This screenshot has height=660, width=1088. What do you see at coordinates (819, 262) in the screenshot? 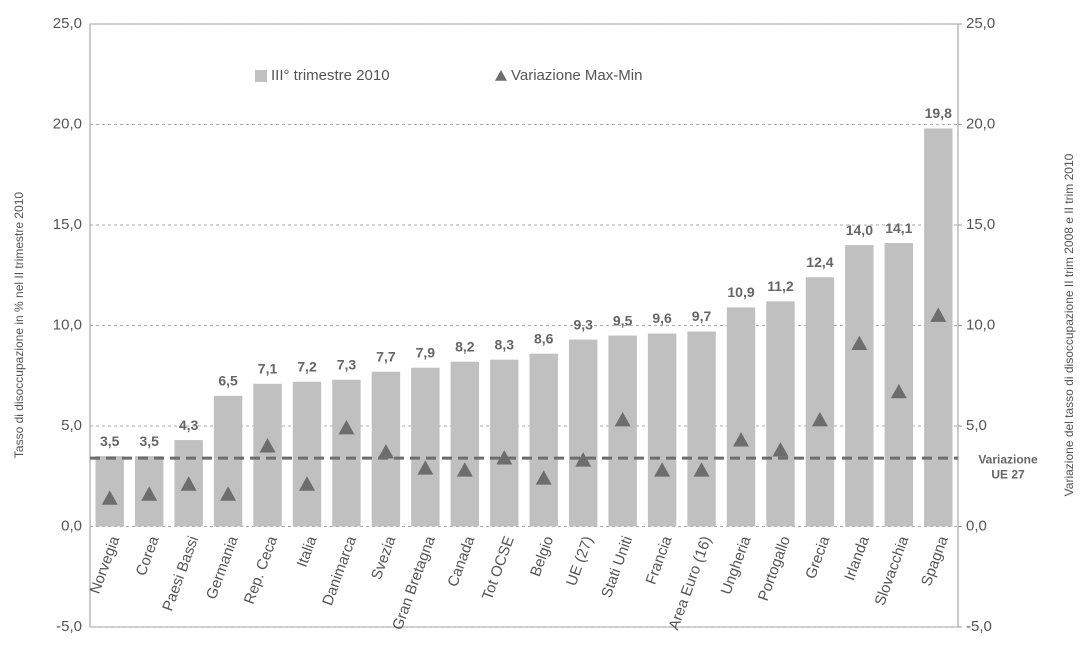
I see `value-label: 12,4` at bounding box center [819, 262].